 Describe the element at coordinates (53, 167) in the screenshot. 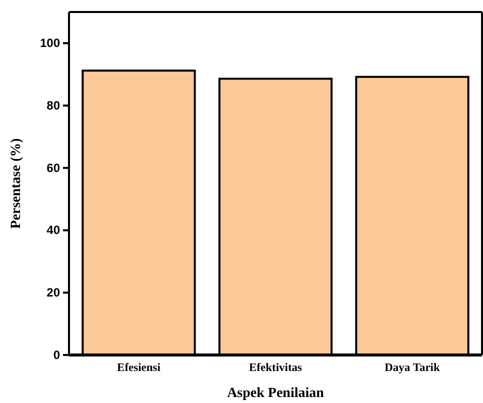

I see `y-tick-label: 60` at that location.